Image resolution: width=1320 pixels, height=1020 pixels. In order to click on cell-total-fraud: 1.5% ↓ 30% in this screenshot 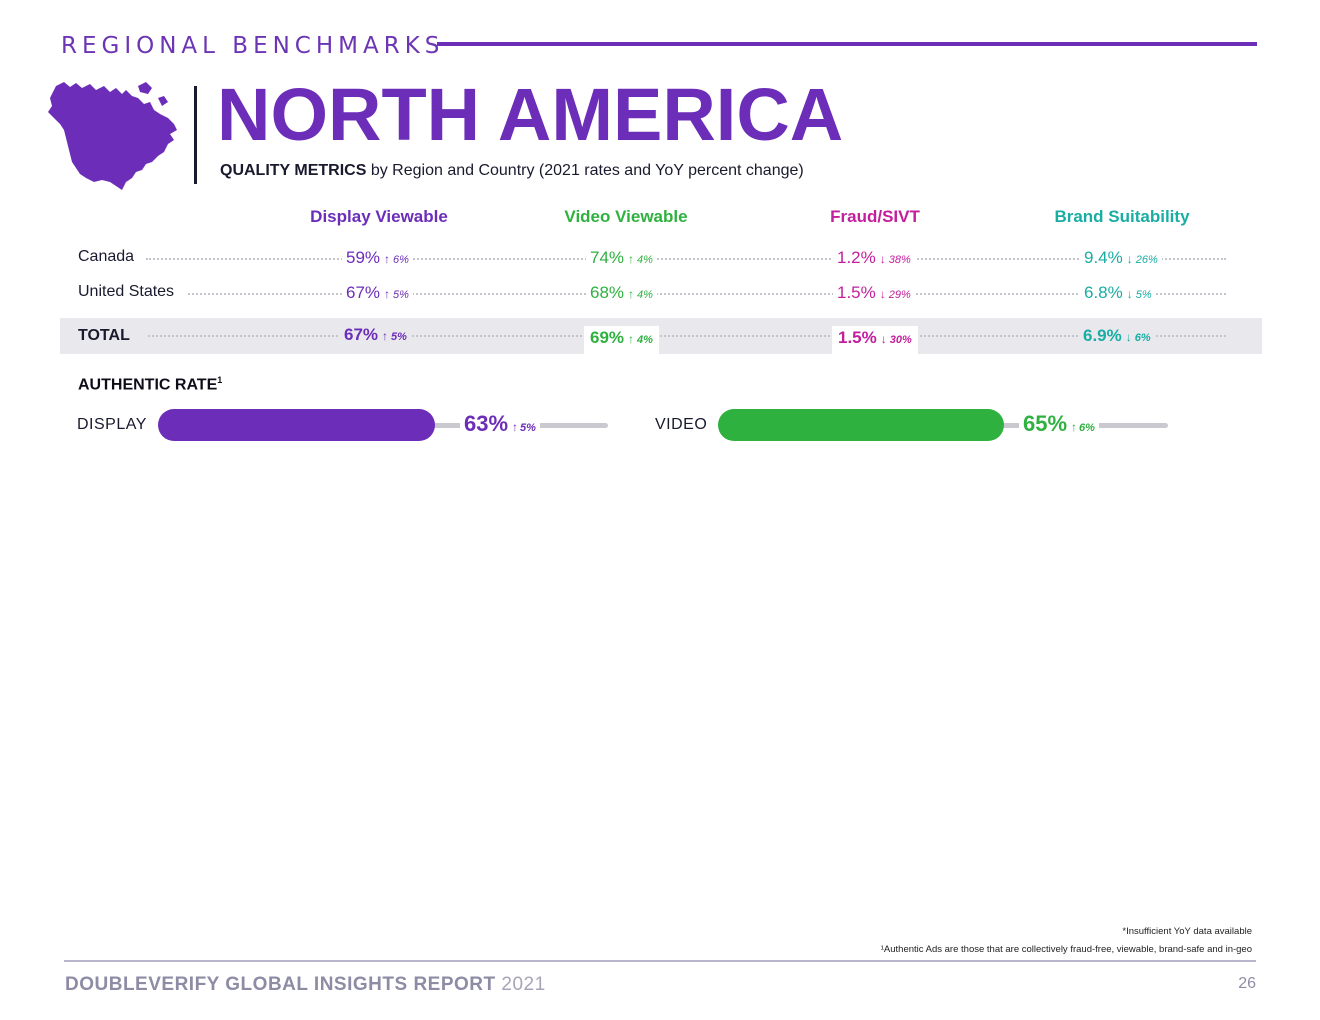, I will do `click(875, 340)`.